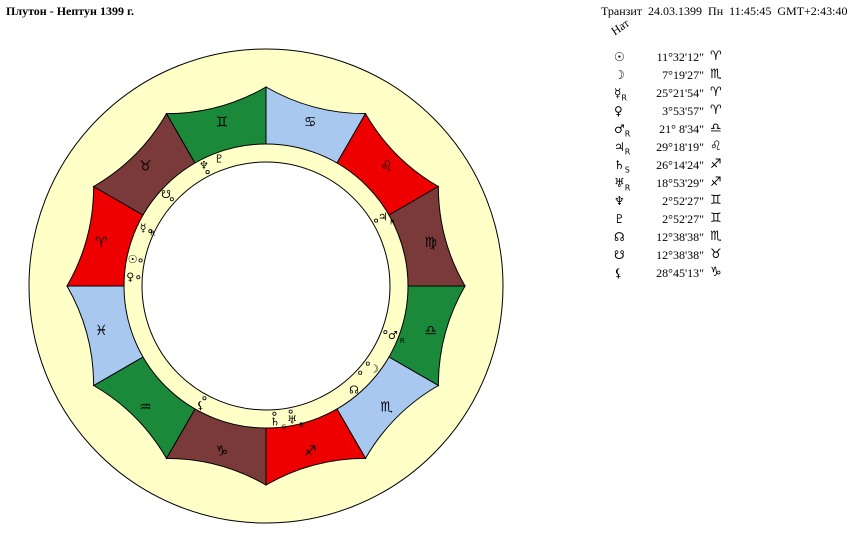 This screenshot has height=552, width=857. I want to click on mercury-icon: ☿R, so click(620, 94).